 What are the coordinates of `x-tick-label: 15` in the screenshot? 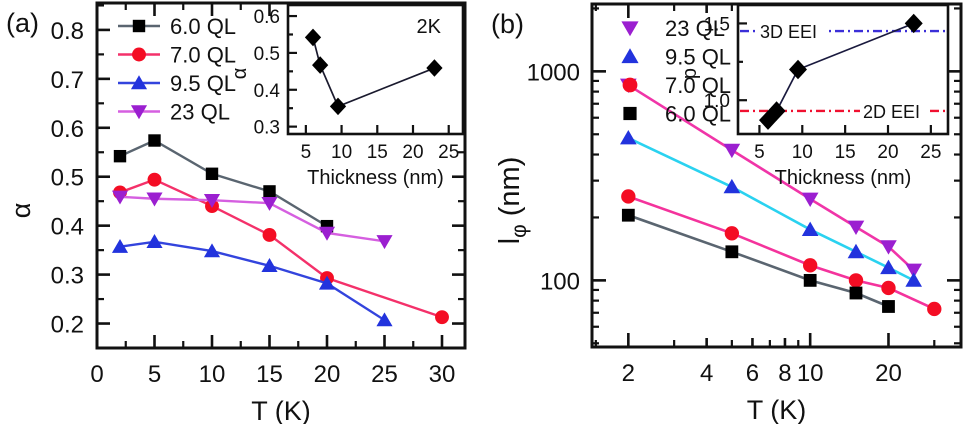 It's located at (269, 374).